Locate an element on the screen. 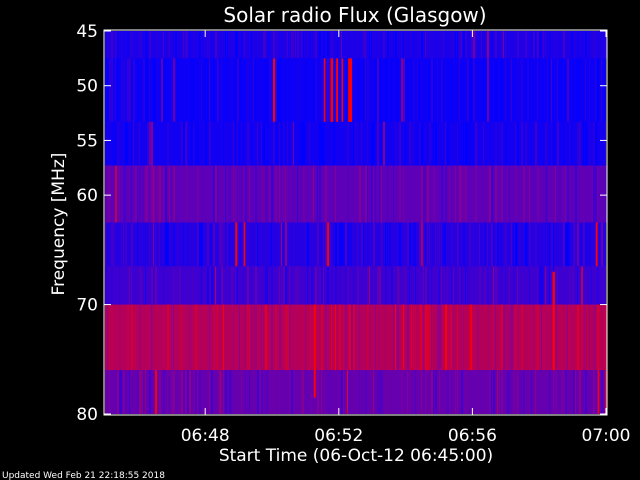  frequency-band is located at coordinates (355, 90).